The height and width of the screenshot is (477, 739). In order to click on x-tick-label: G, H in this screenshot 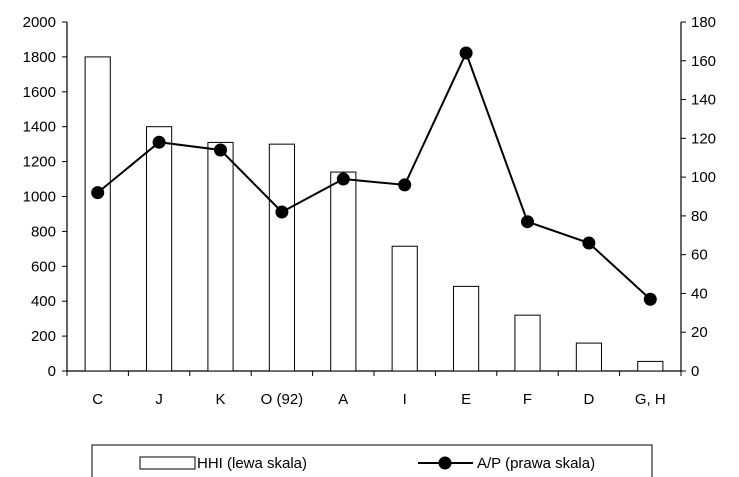, I will do `click(650, 399)`.